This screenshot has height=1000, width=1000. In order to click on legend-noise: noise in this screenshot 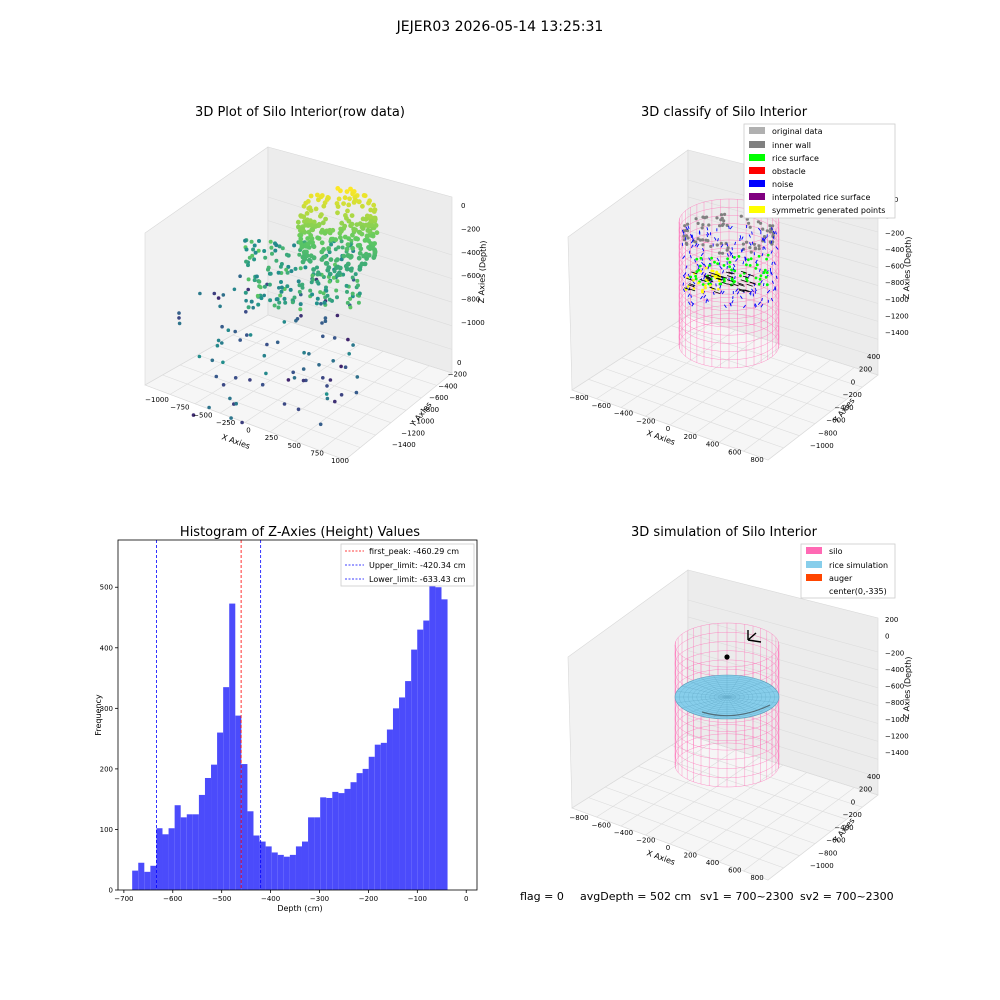, I will do `click(782, 184)`.